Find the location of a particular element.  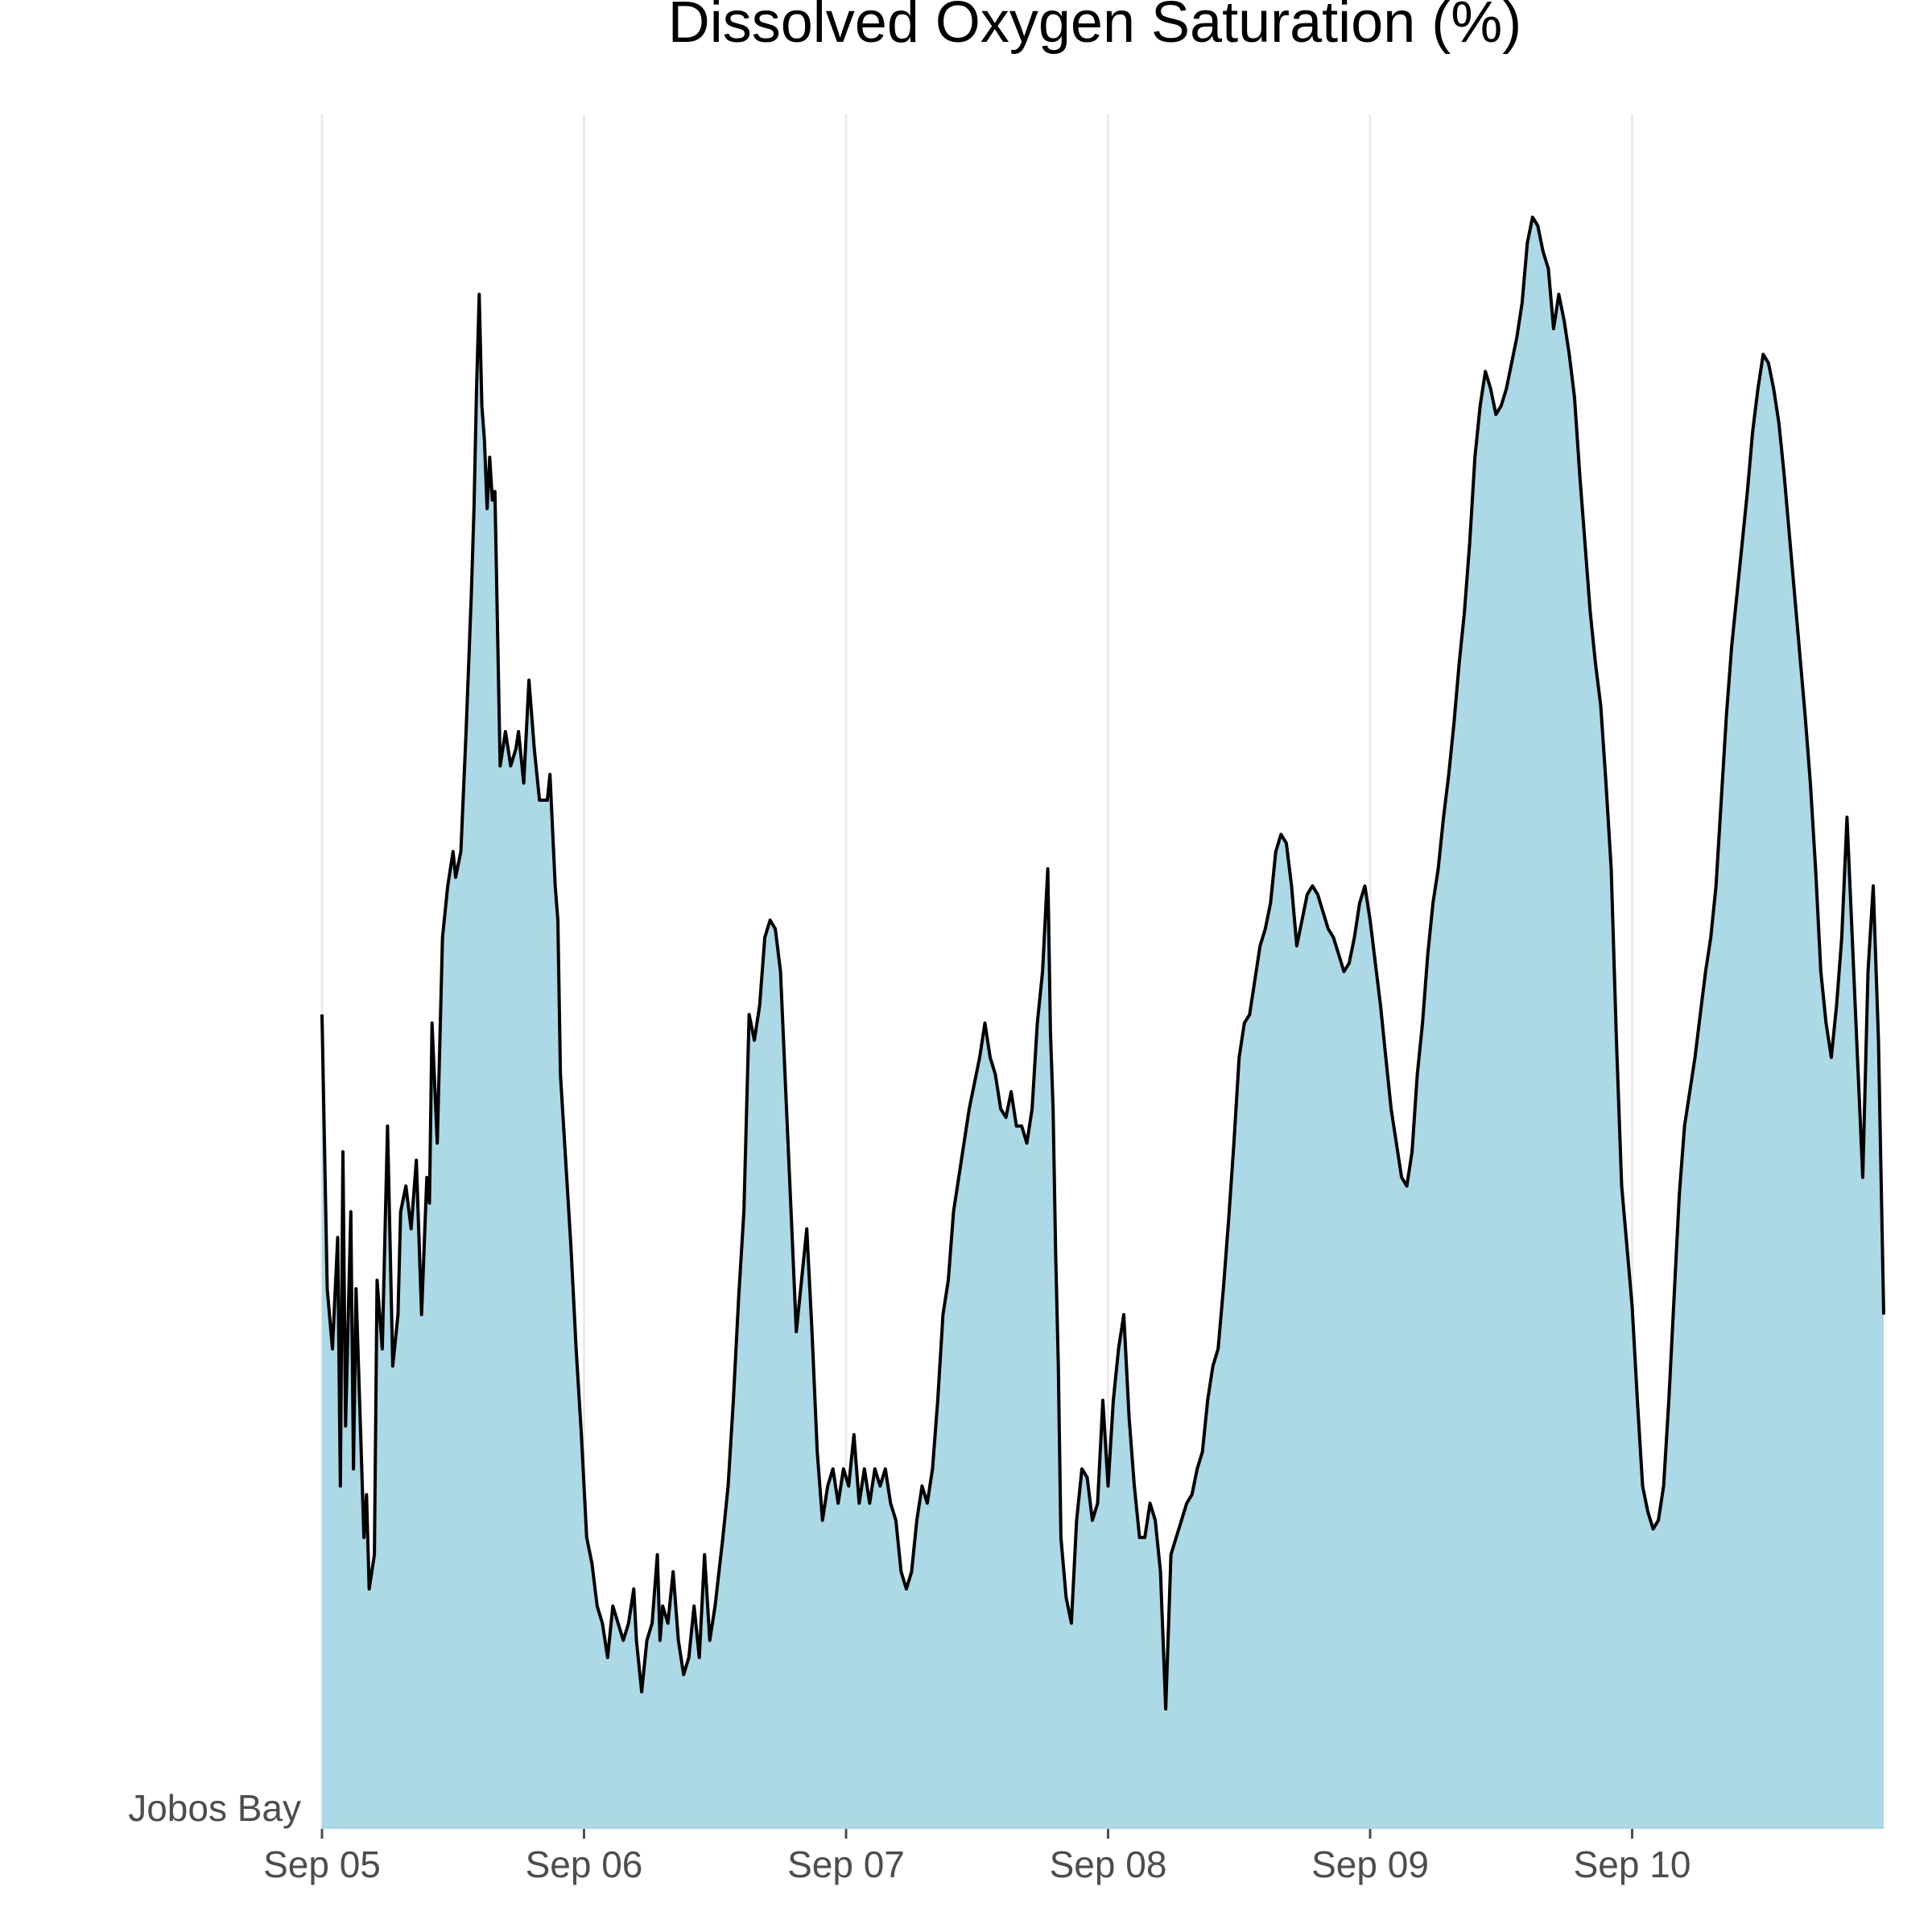

x-tick-label: Sep 08 is located at coordinates (1108, 1864).